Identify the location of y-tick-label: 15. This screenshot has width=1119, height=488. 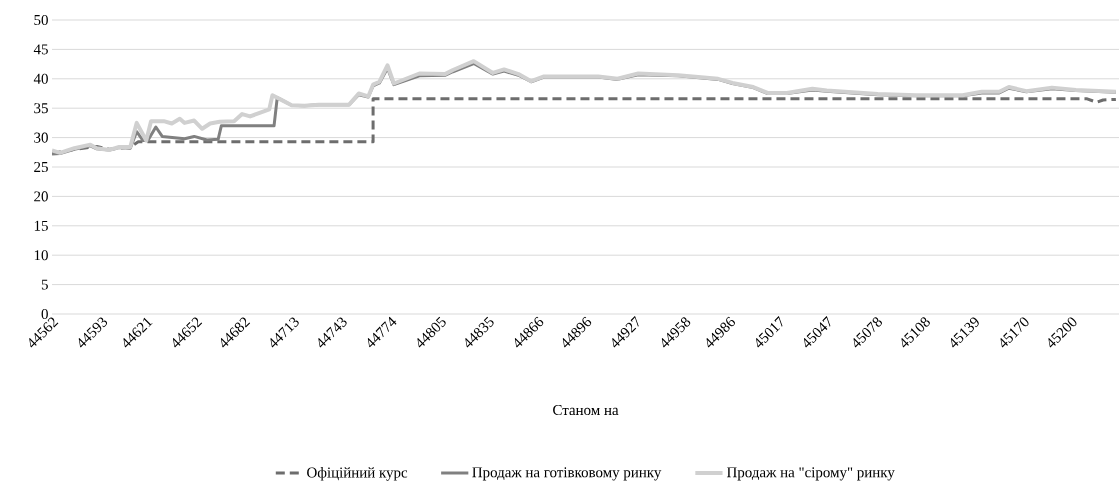
(41, 225).